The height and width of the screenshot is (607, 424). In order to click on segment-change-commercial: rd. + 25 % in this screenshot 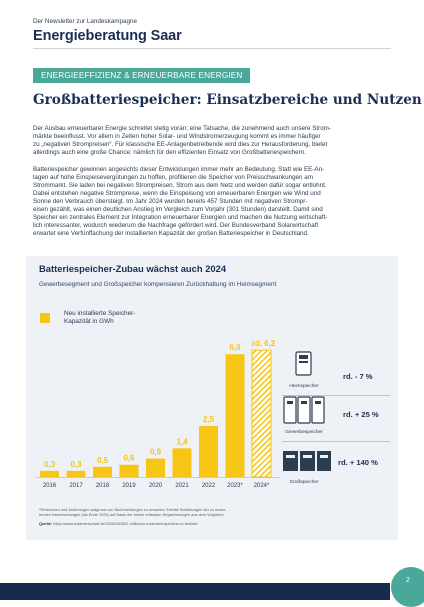, I will do `click(361, 414)`.